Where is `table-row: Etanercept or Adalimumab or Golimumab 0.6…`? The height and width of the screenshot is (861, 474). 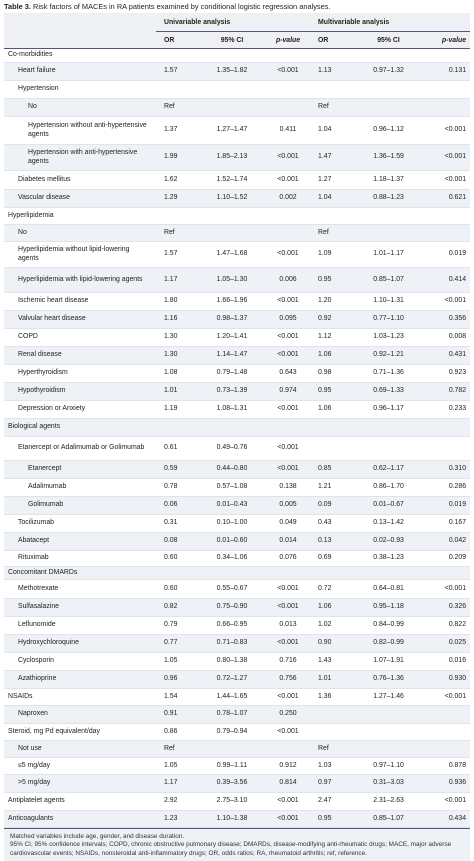
table-row: Etanercept or Adalimumab or Golimumab 0.6… is located at coordinates (237, 448).